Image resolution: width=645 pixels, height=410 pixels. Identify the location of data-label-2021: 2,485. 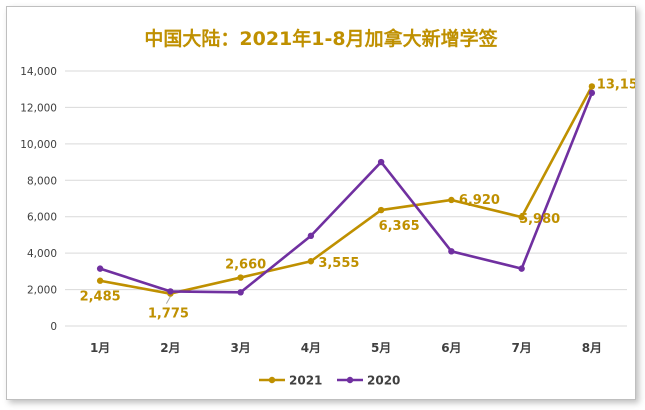
(100, 297).